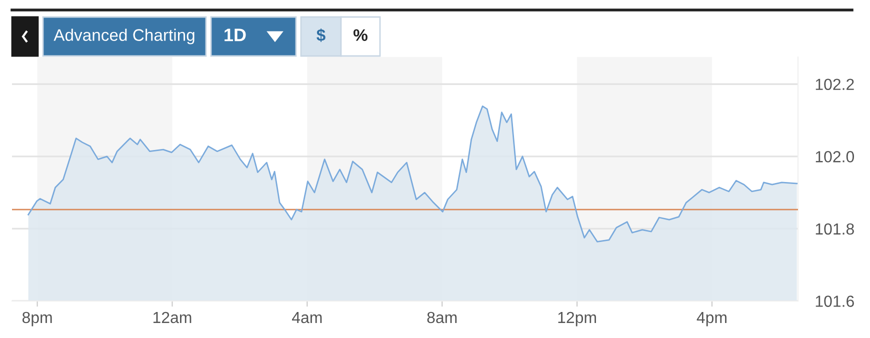 The height and width of the screenshot is (338, 870). Describe the element at coordinates (835, 84) in the screenshot. I see `y-tick-label: 102.2` at that location.